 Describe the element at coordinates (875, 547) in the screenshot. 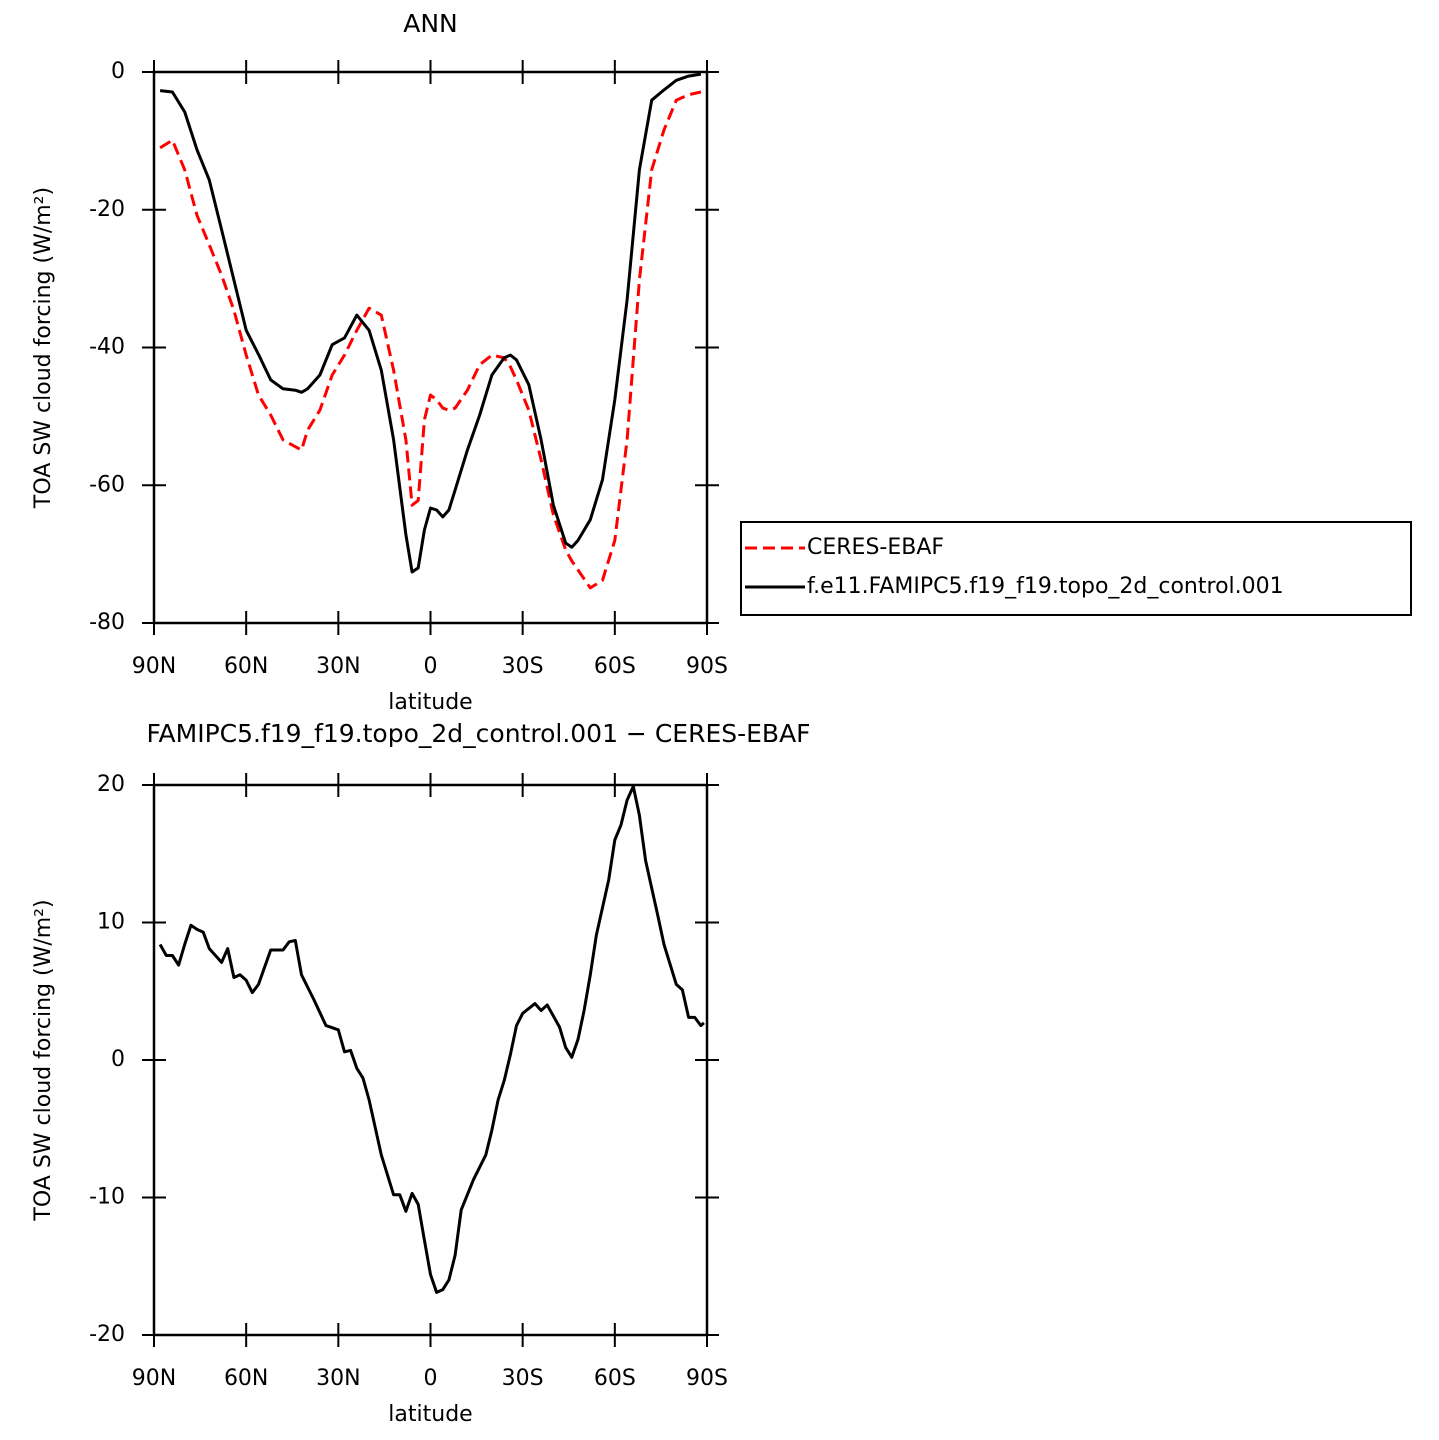

I see `legend-label: CERES-EBAF` at that location.